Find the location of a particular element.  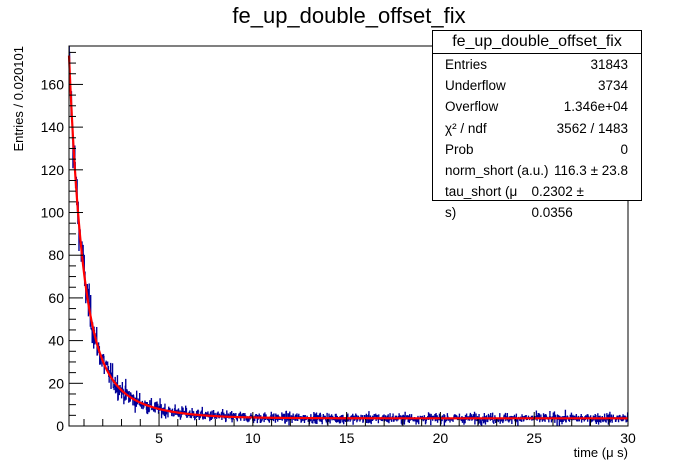

stats-row-value: 31843 is located at coordinates (609, 64).